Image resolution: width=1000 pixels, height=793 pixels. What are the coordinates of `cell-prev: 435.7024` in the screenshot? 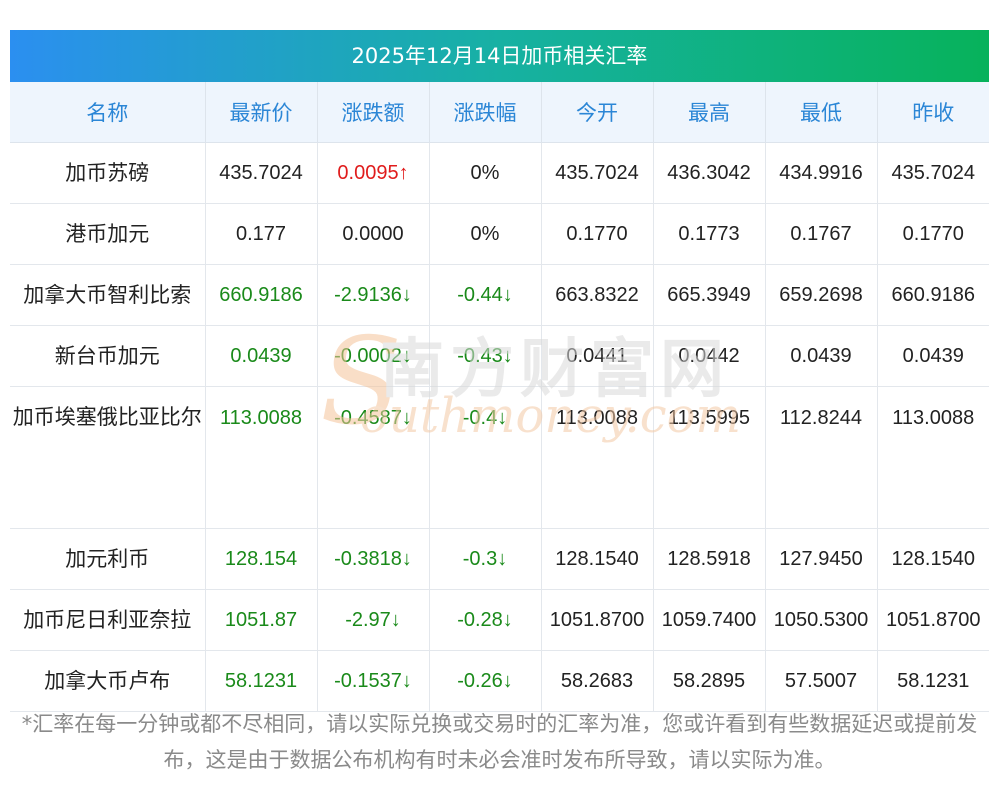 It's located at (933, 173).